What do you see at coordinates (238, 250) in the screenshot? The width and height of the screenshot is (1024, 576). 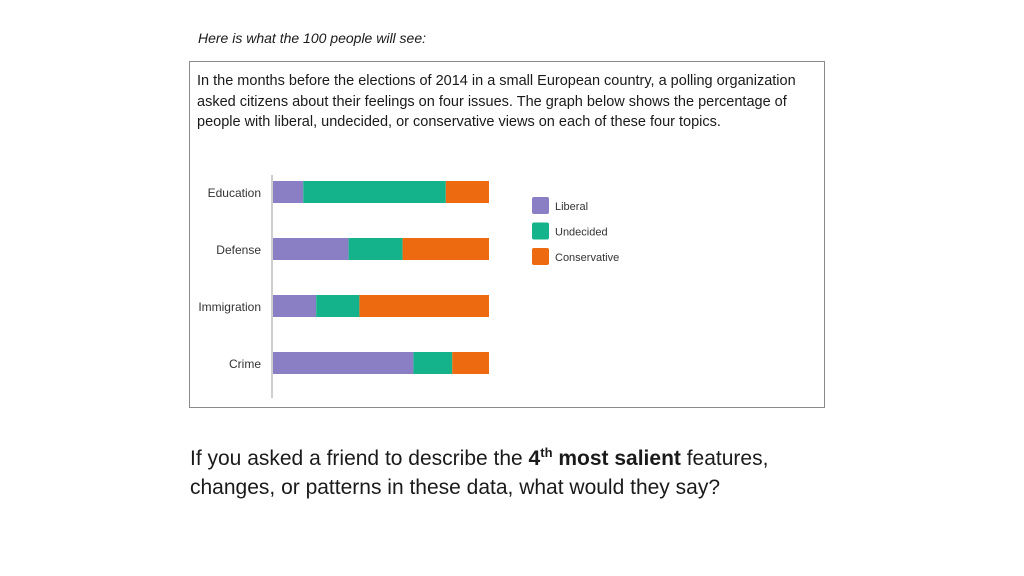 I see `category-label: Defense` at bounding box center [238, 250].